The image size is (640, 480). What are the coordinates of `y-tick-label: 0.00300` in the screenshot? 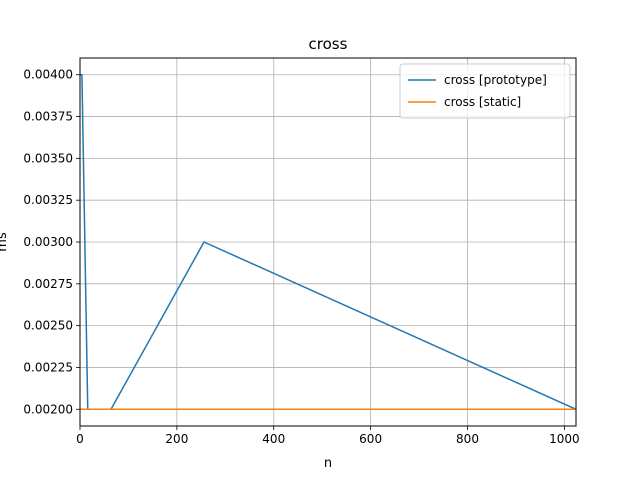 It's located at (48, 242).